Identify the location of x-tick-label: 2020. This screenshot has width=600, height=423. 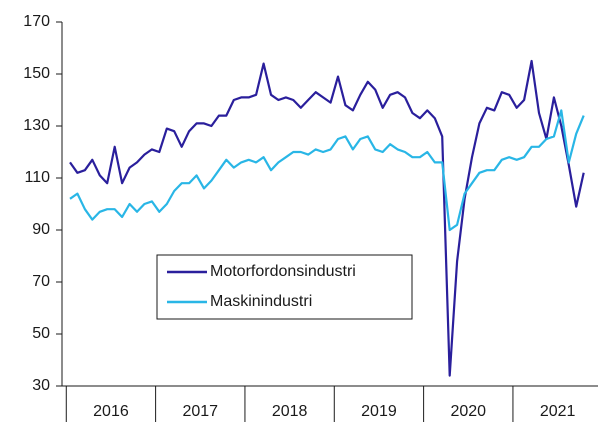
(468, 411).